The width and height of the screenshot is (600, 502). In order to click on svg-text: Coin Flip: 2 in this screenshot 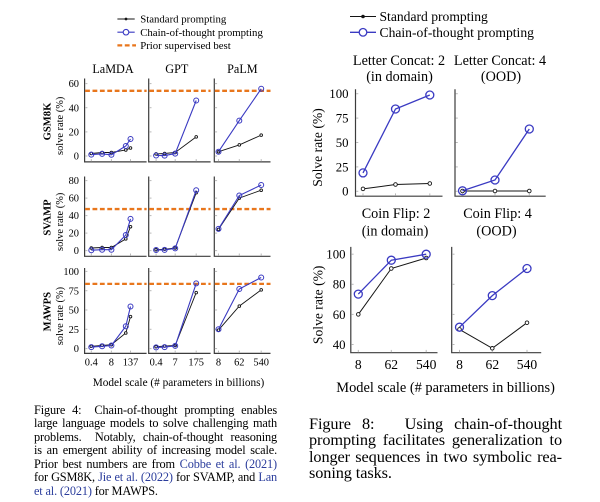, I will do `click(396, 214)`.